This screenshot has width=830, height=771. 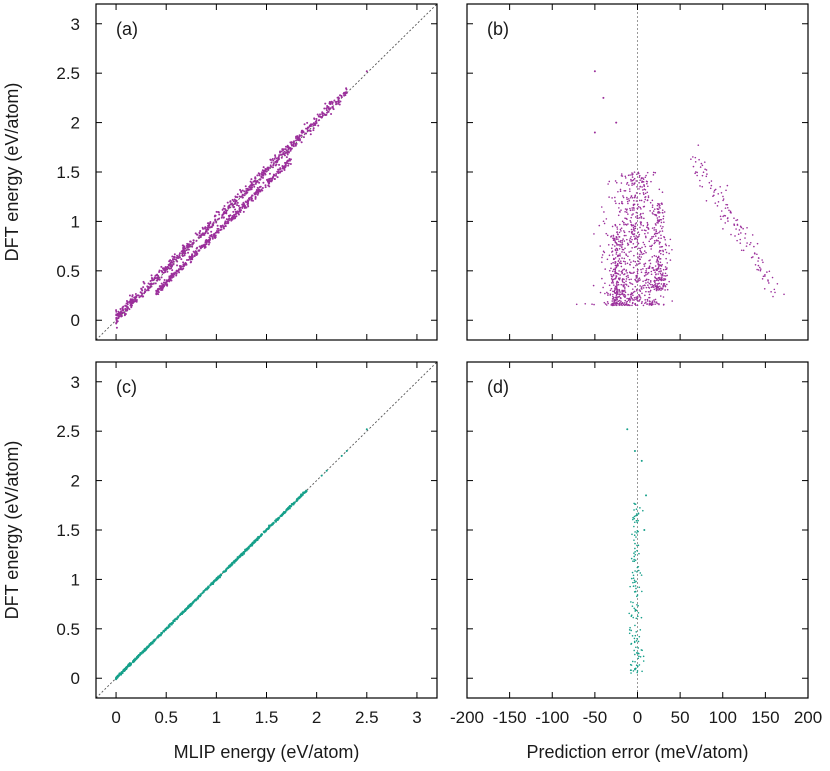 I want to click on x-tick-label: 1, so click(x=216, y=717).